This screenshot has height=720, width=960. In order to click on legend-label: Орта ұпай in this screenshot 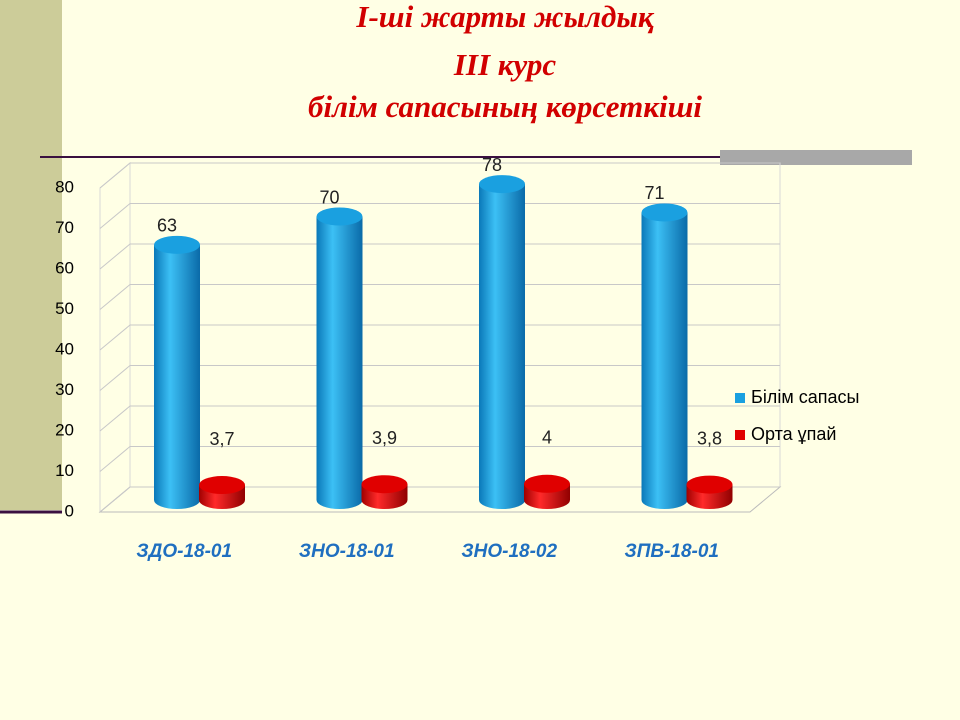, I will do `click(793, 434)`.